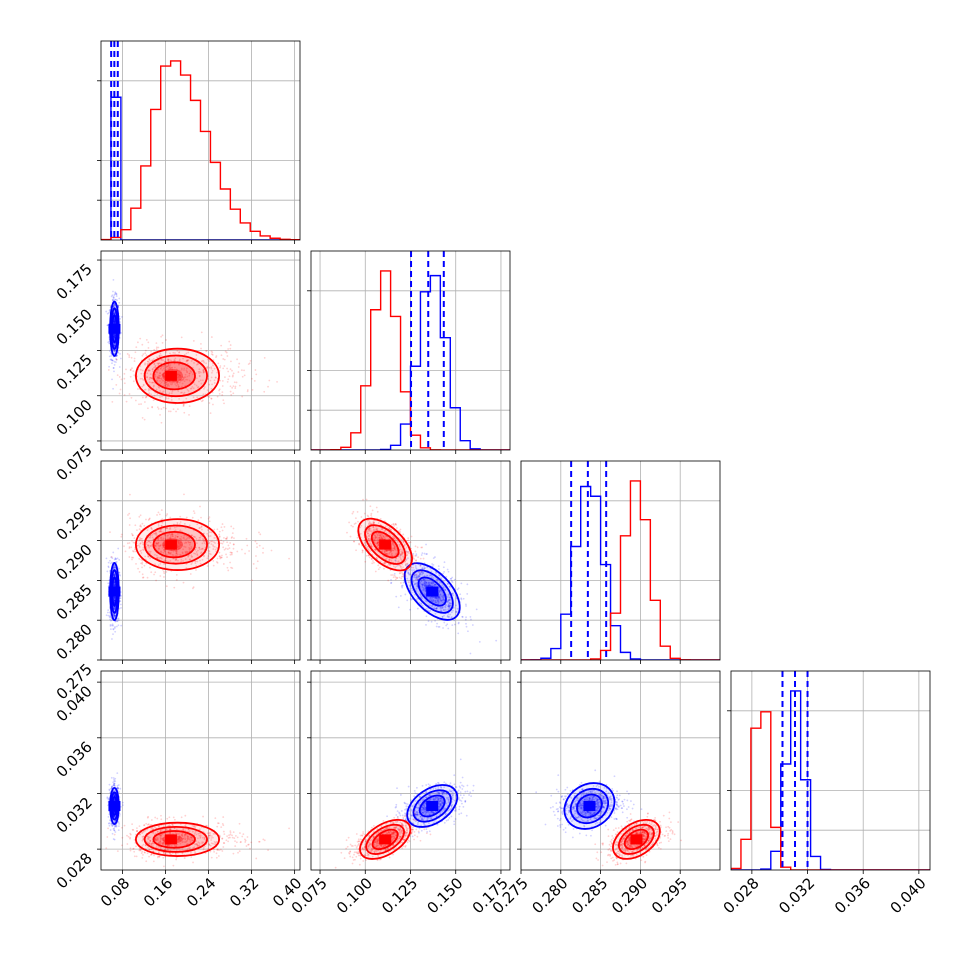  Describe the element at coordinates (852, 895) in the screenshot. I see `x-tick-label: 0.036` at that location.